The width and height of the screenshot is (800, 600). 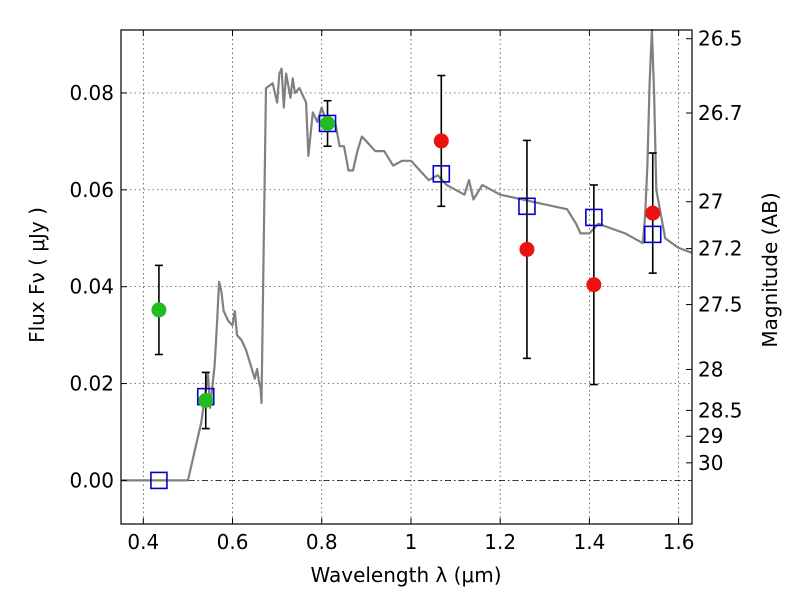 I want to click on mag-tick-label: 27.2, so click(x=720, y=249).